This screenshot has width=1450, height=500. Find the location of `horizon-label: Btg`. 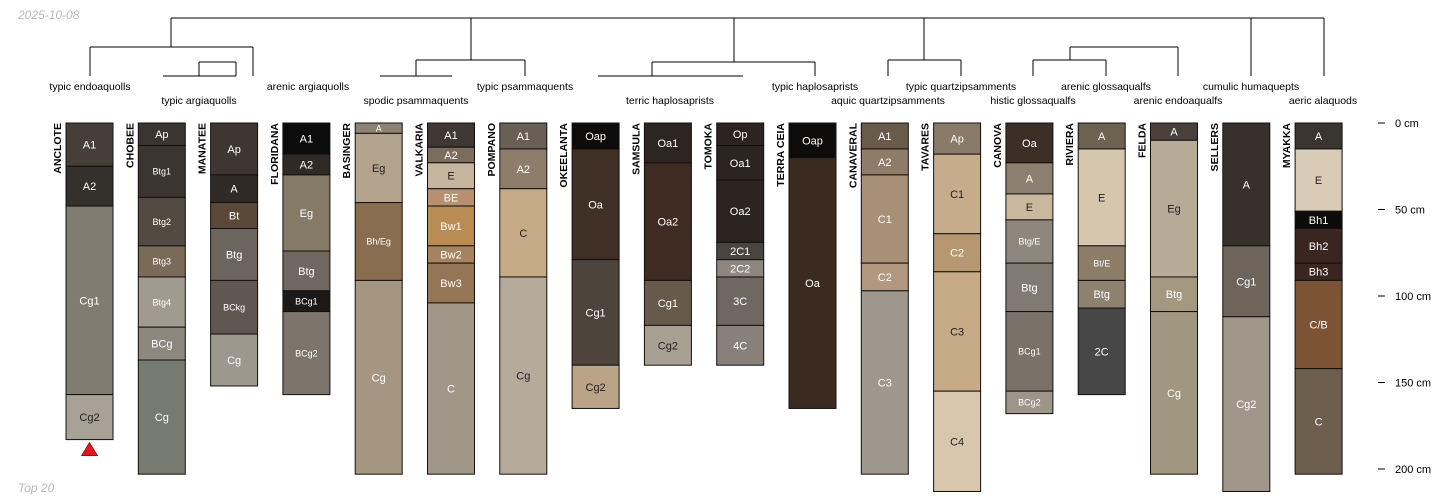

horizon-label: Btg is located at coordinates (1174, 295).